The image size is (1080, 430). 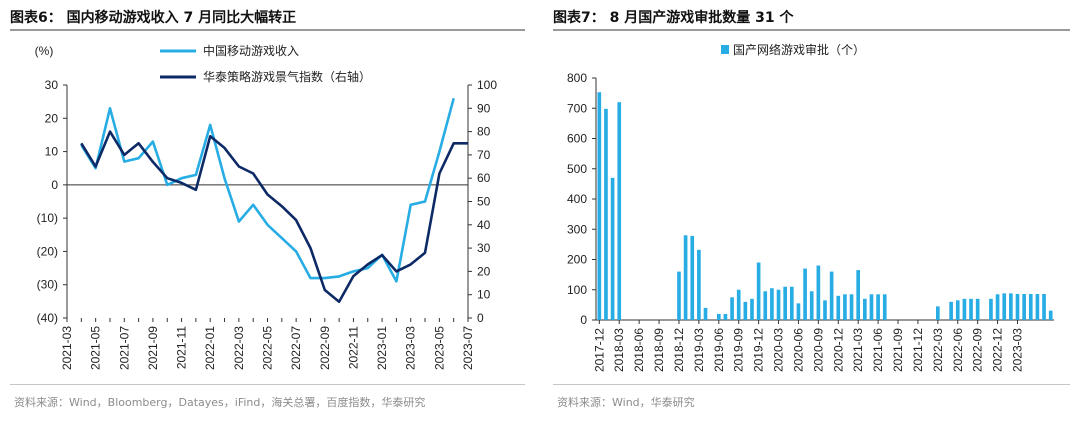 I want to click on x-tick-label: 2017-12, so click(x=599, y=350).